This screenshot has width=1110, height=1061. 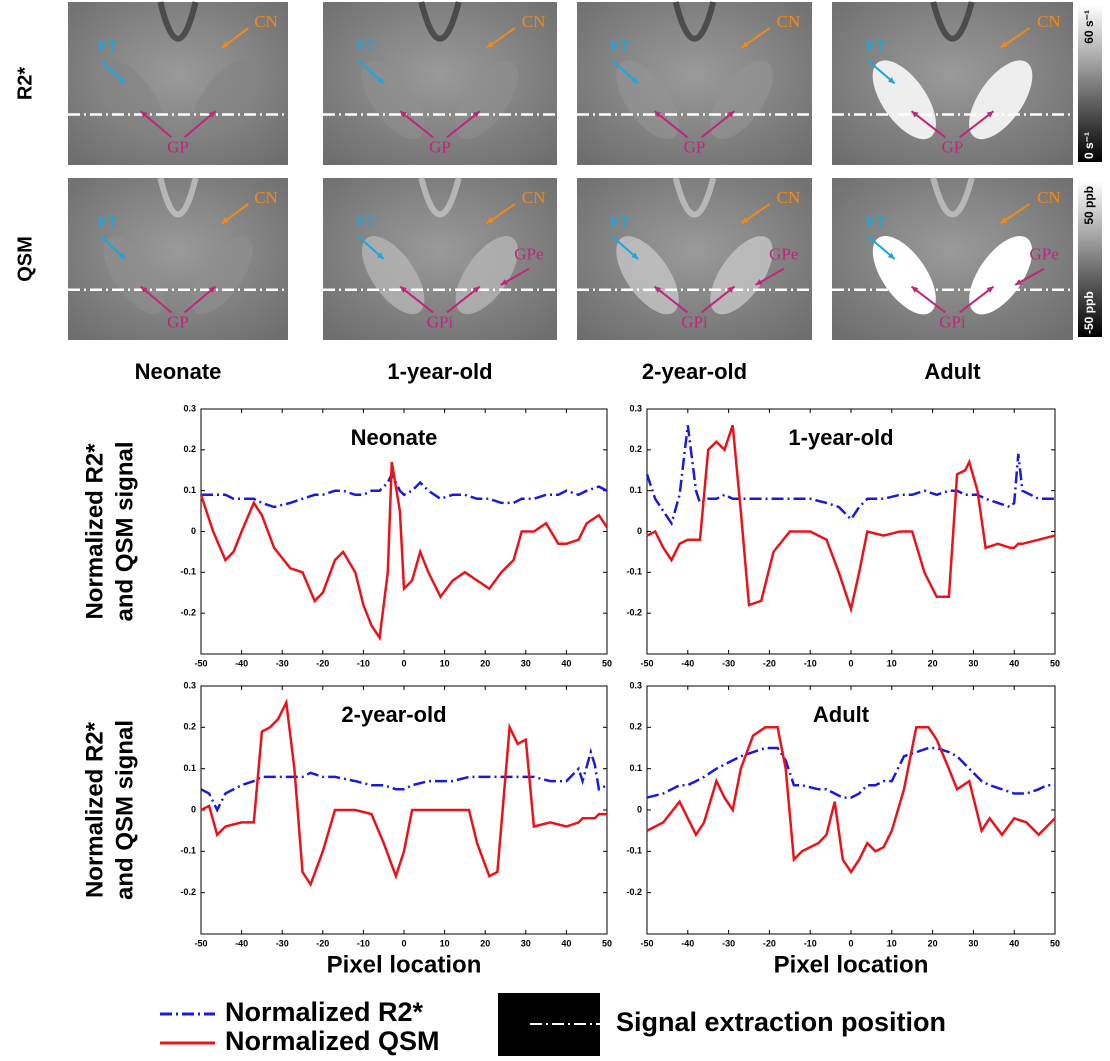 What do you see at coordinates (1089, 145) in the screenshot?
I see `colorbar-min: 0 s⁻¹` at bounding box center [1089, 145].